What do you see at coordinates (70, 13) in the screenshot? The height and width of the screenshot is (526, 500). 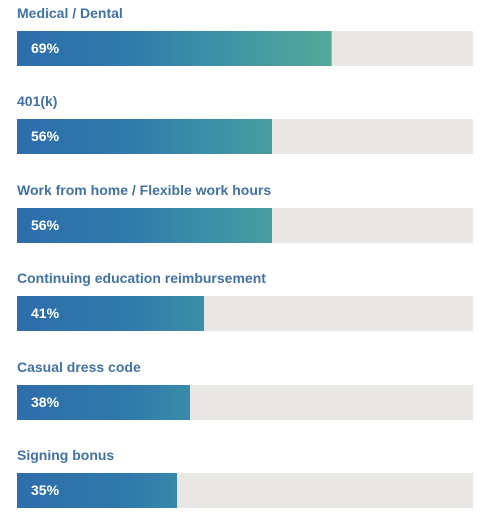 I see `category-label: Medical / Dental` at bounding box center [70, 13].